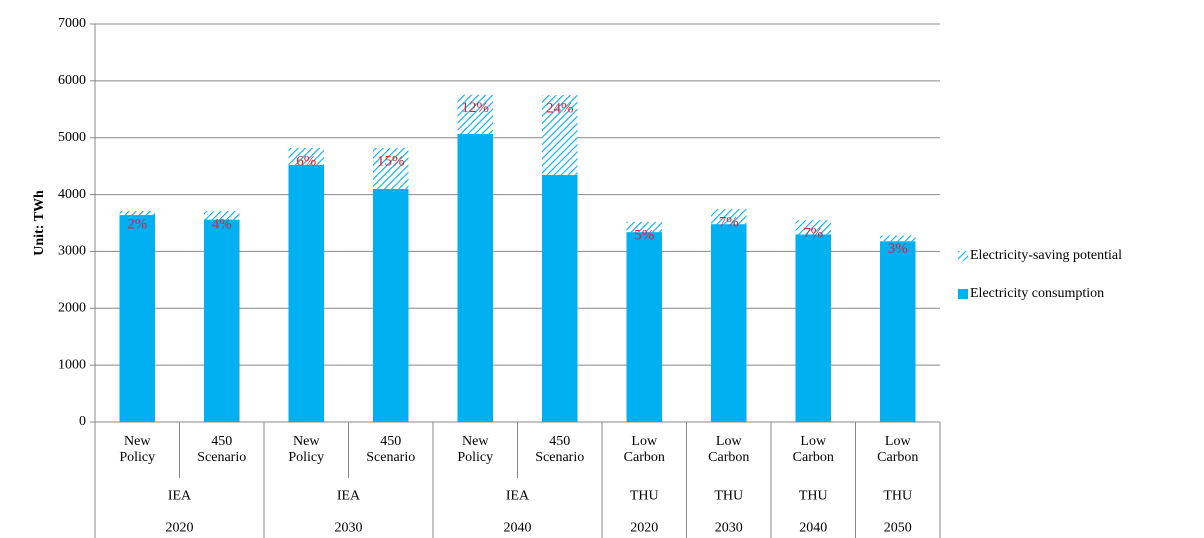 The height and width of the screenshot is (538, 1204). What do you see at coordinates (82, 421) in the screenshot?
I see `y-tick-label: 0` at bounding box center [82, 421].